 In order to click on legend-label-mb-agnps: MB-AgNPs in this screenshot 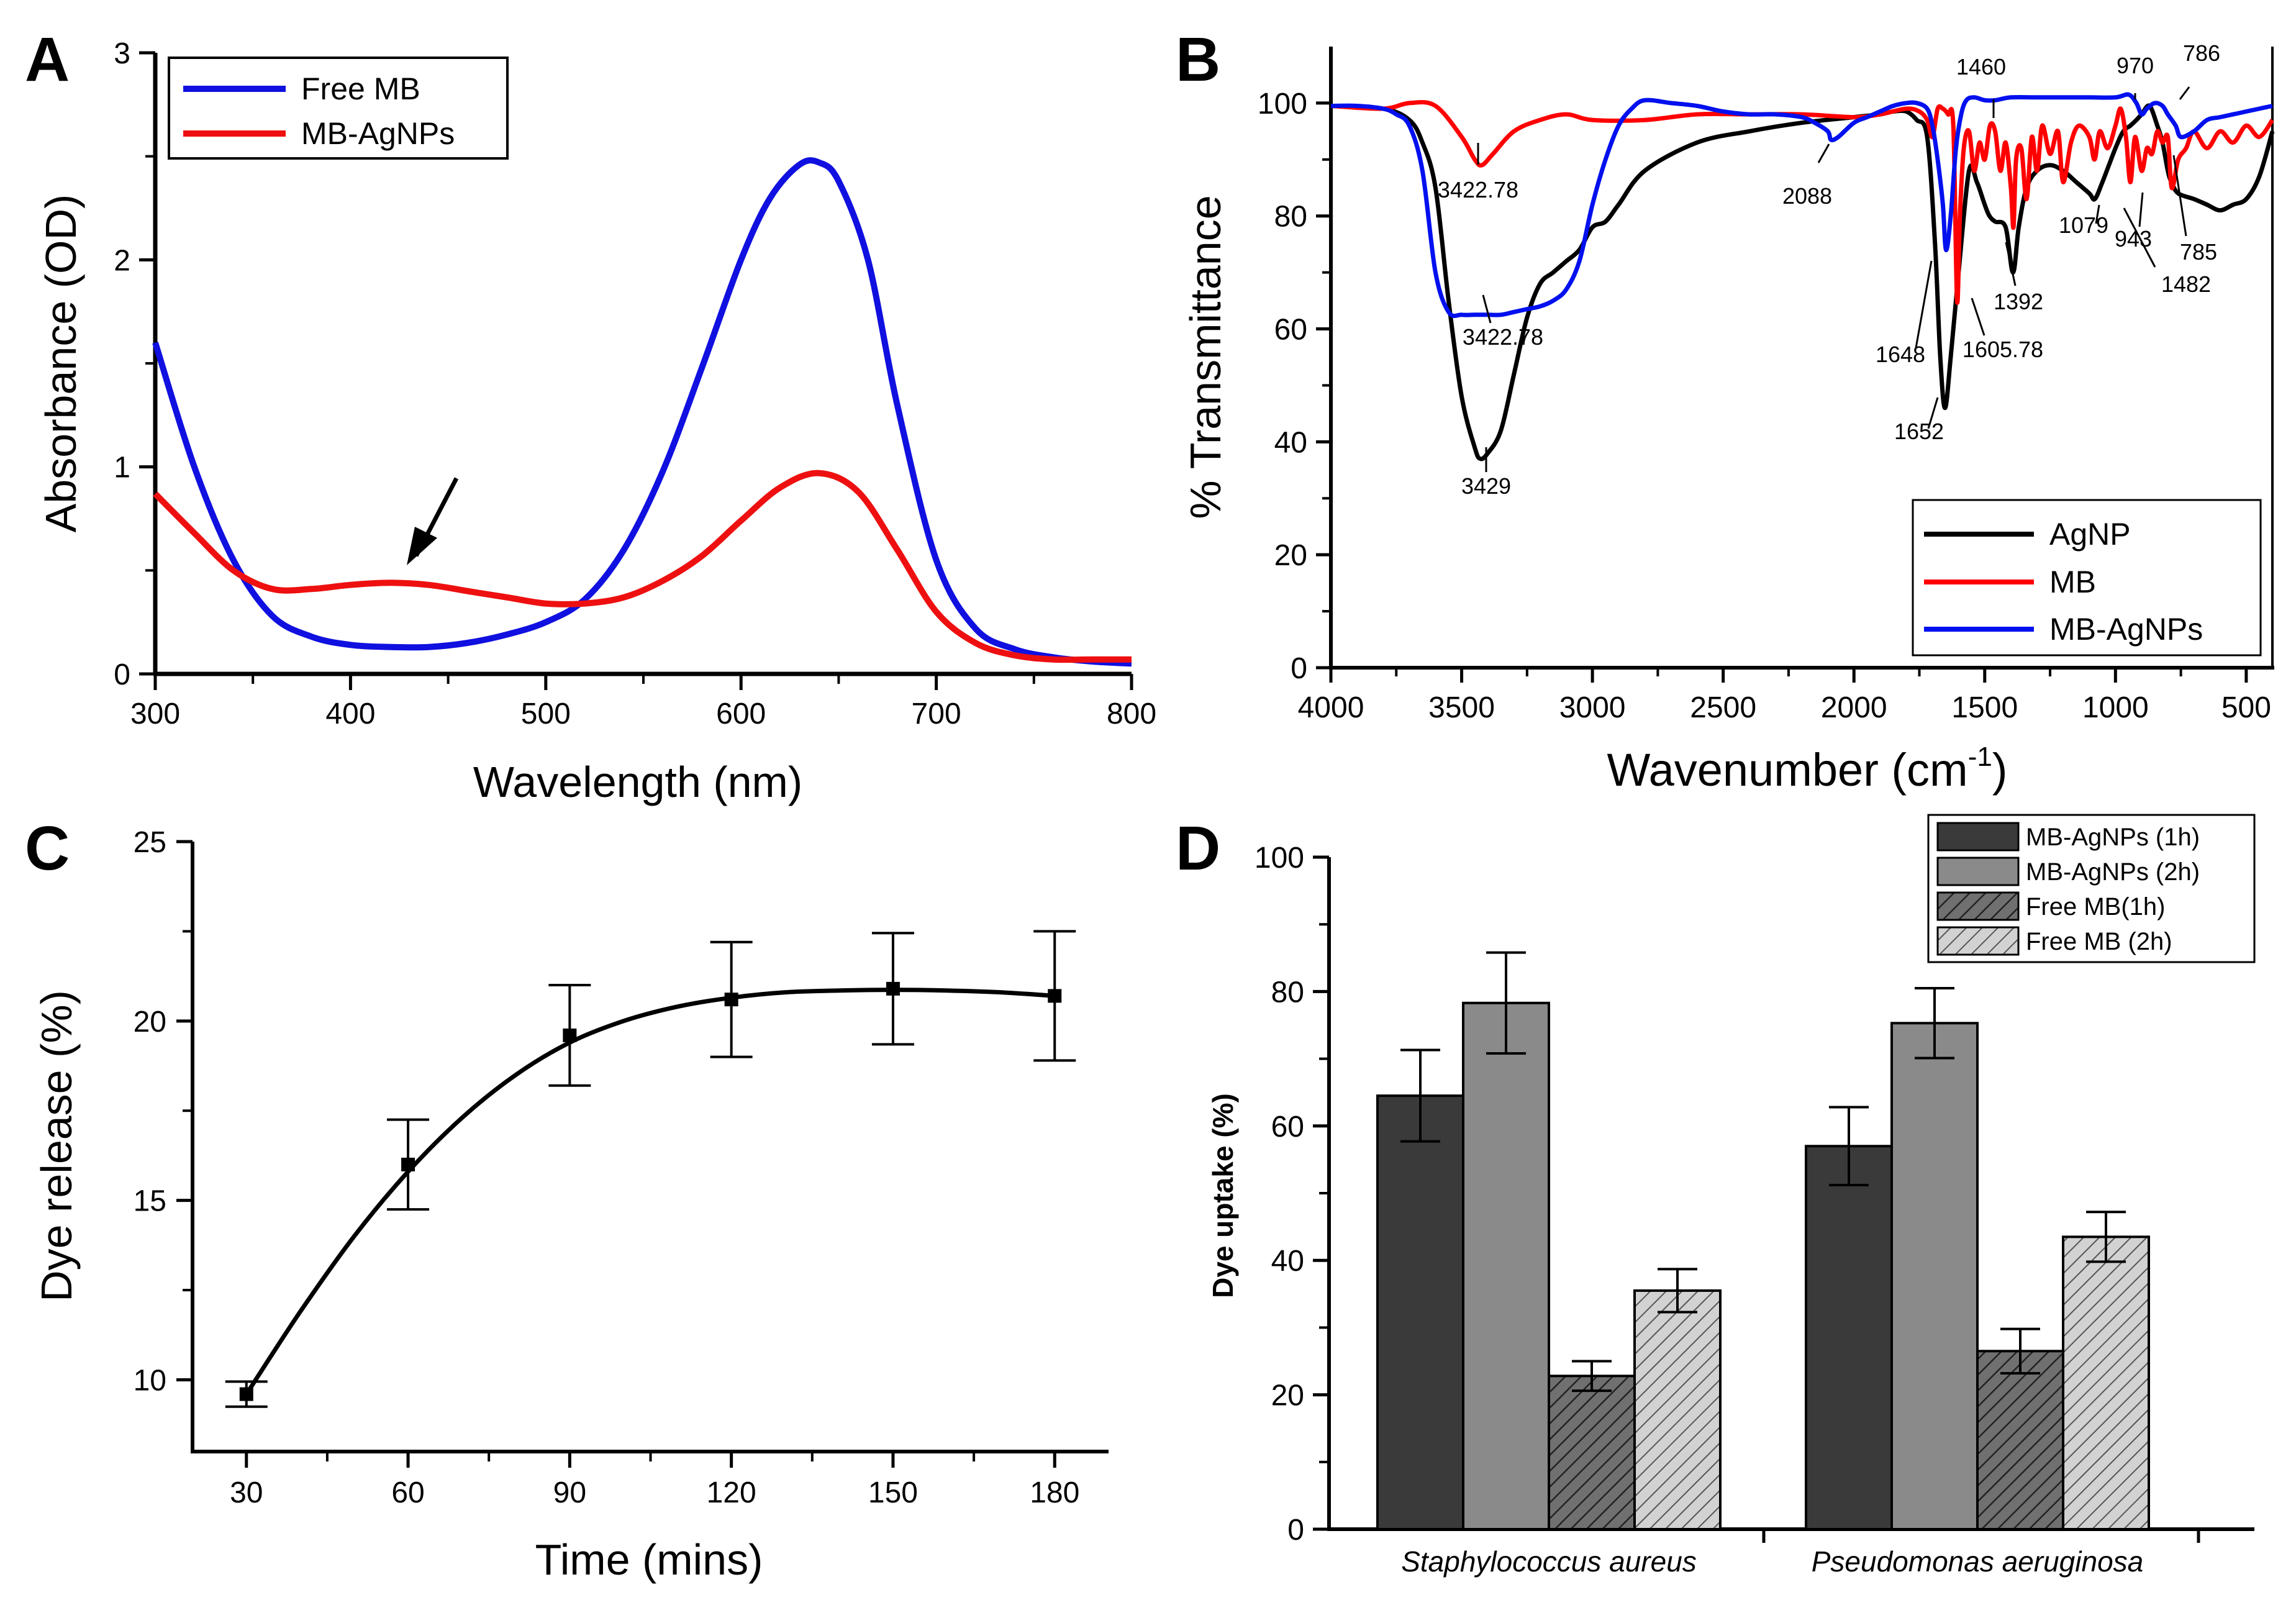, I will do `click(378, 133)`.